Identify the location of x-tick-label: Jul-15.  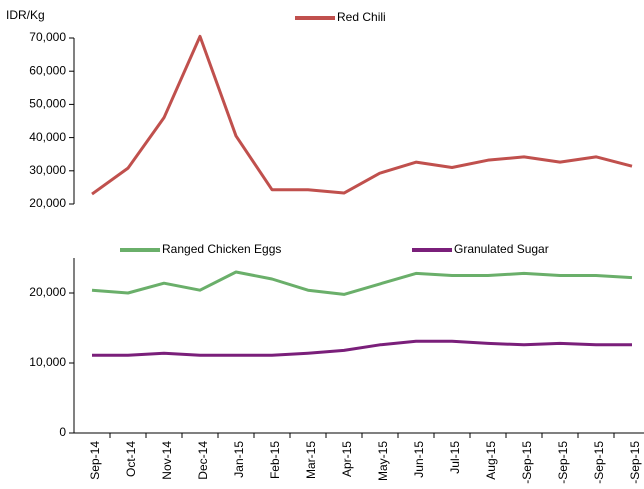
(455, 457).